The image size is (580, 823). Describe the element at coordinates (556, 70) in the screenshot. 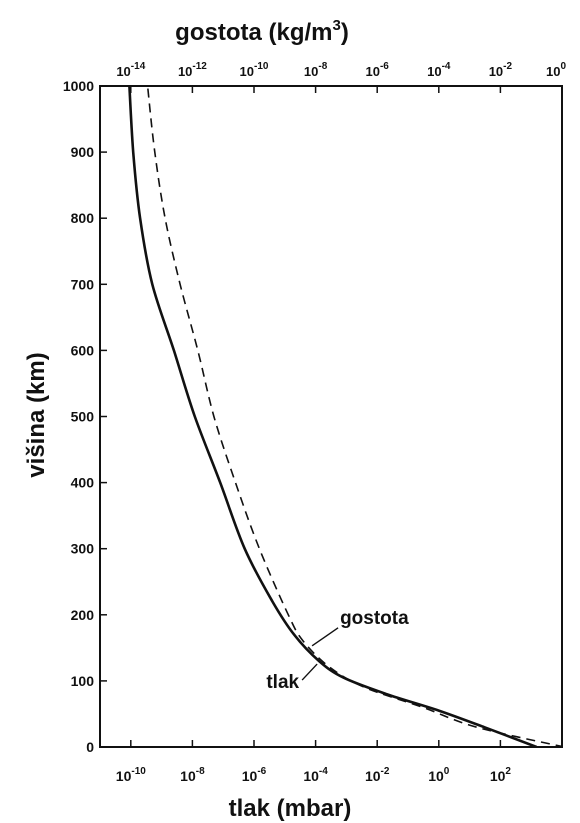

I see `x-top-tick-label: 10⁰` at that location.